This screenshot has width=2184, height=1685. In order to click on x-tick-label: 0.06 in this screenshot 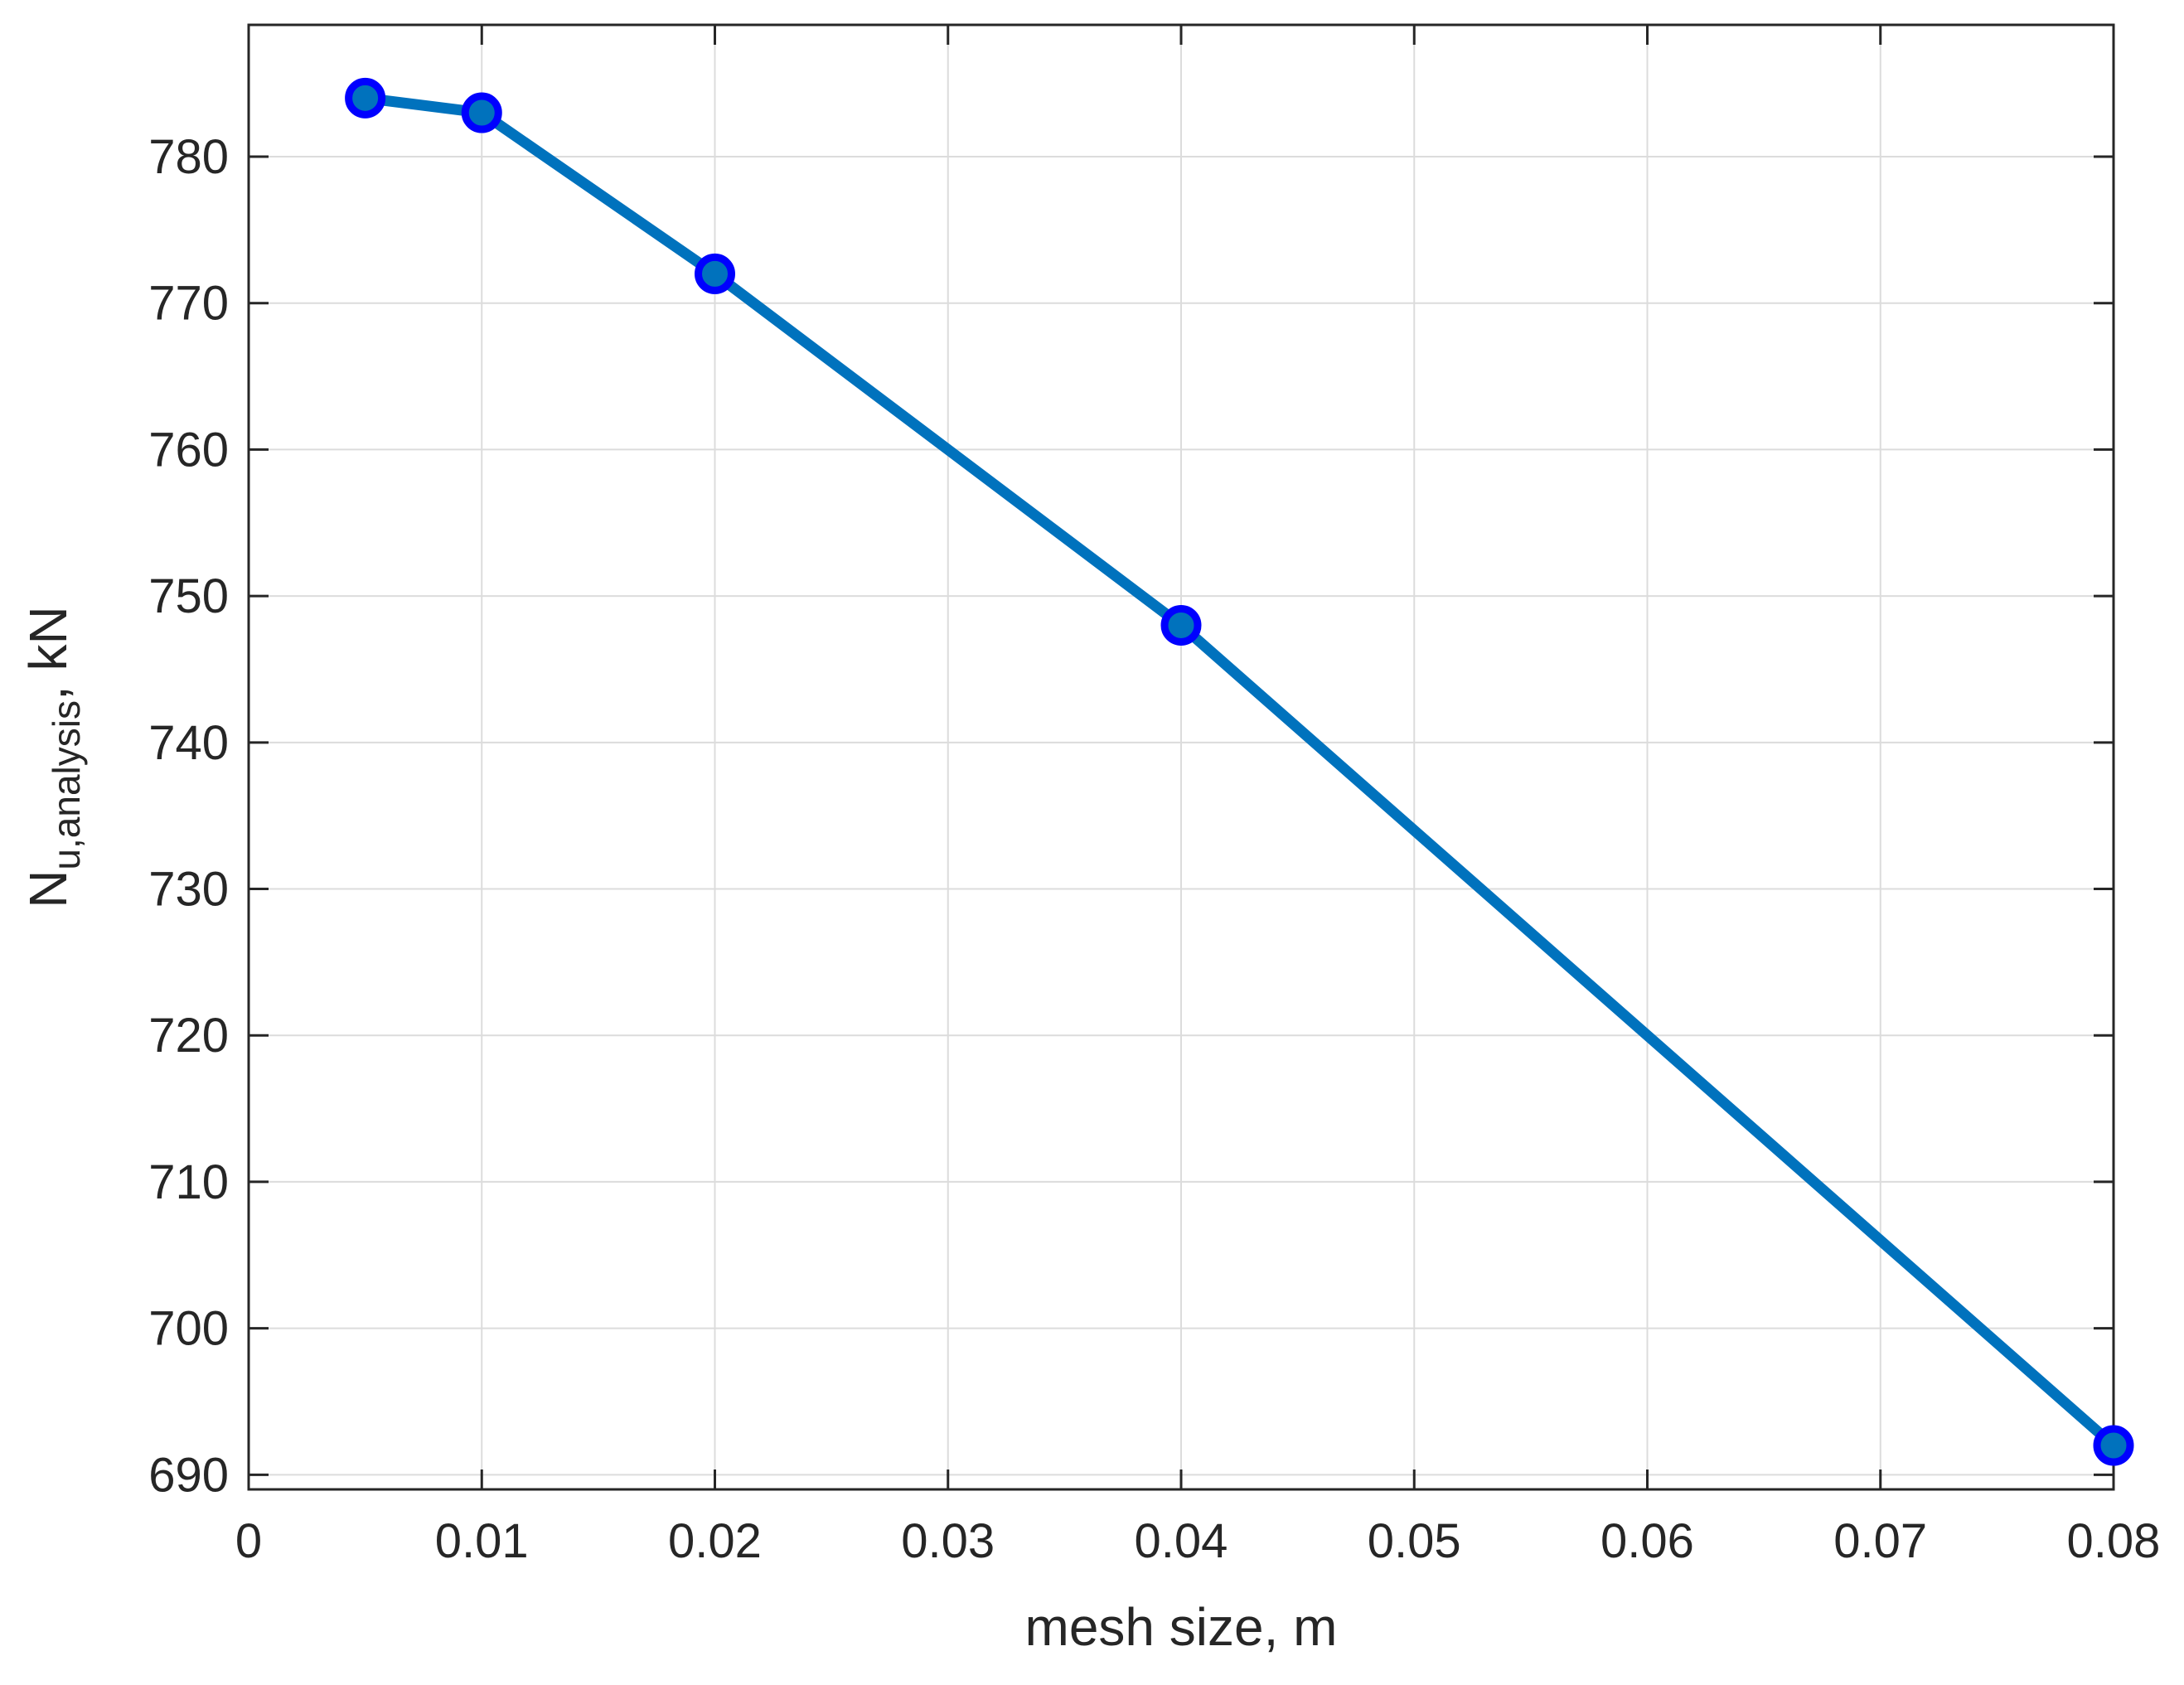, I will do `click(1647, 1541)`.